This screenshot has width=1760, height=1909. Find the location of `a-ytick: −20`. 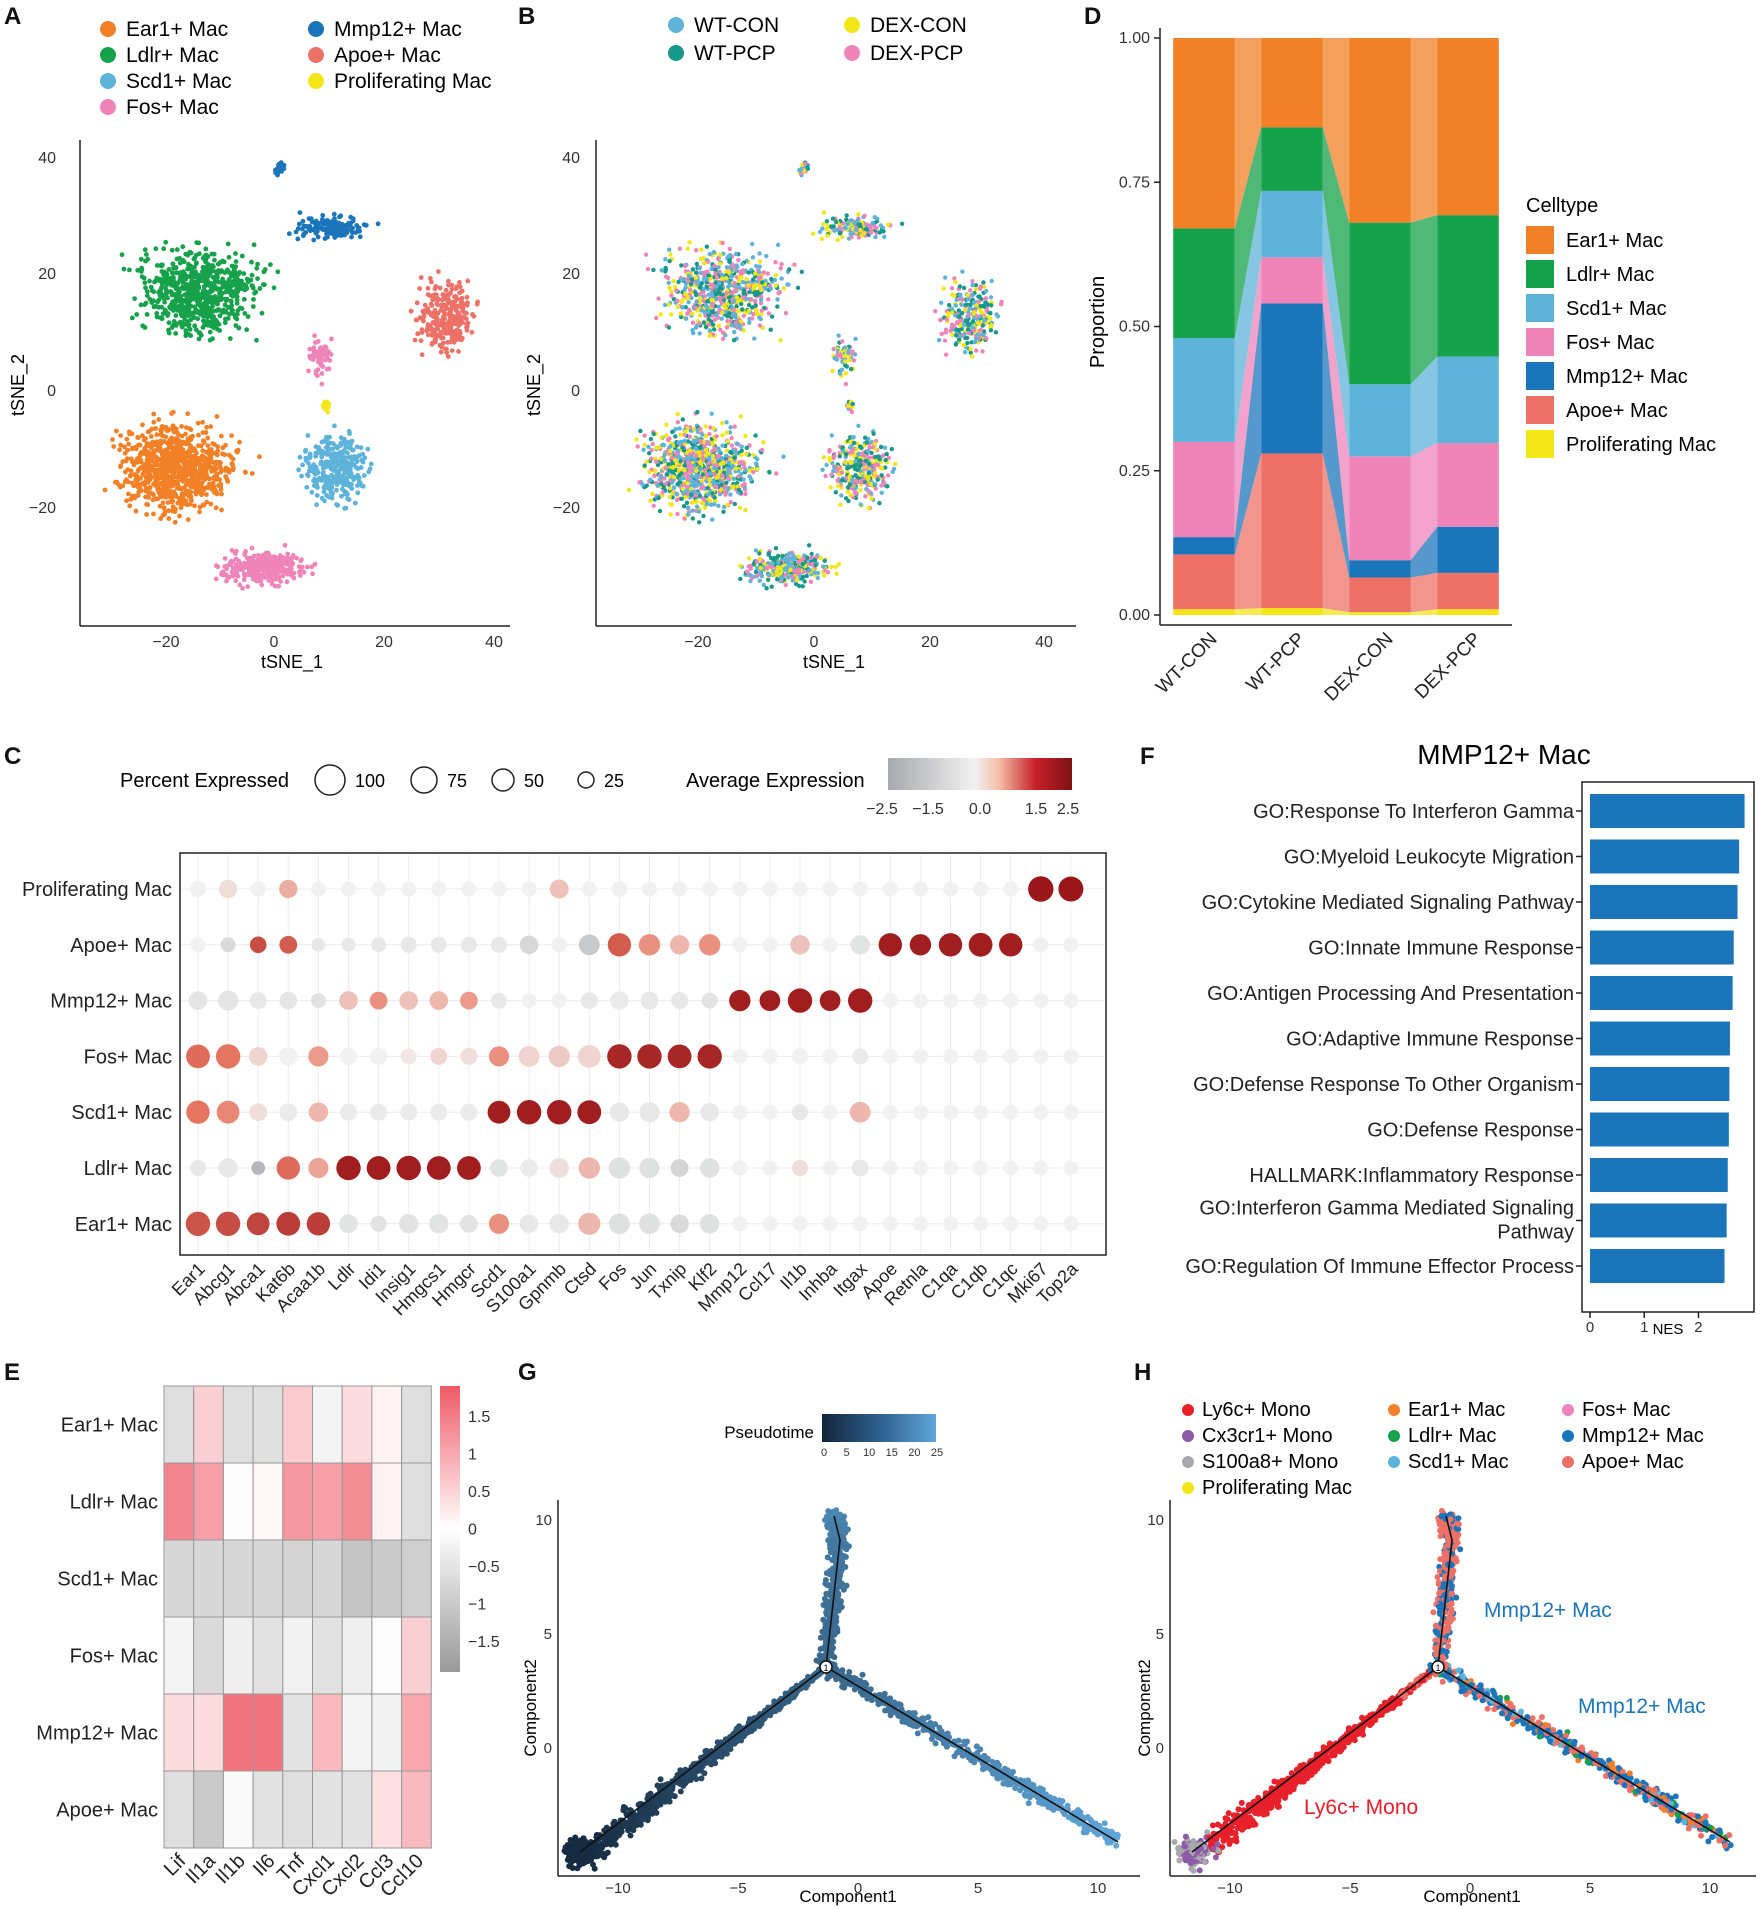

a-ytick: −20 is located at coordinates (42, 508).